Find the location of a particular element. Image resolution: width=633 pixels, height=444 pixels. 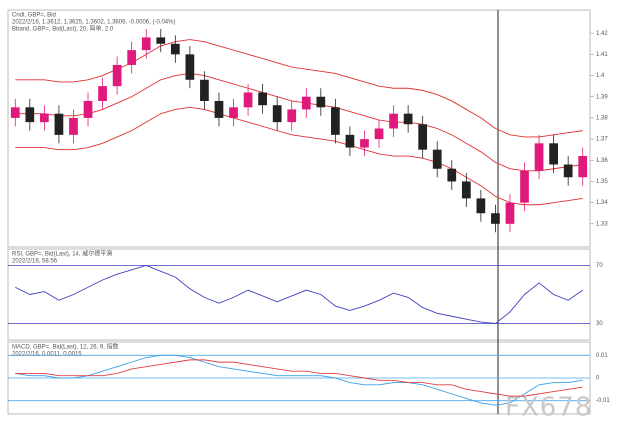

y-tick-label: 1.34 is located at coordinates (602, 203).